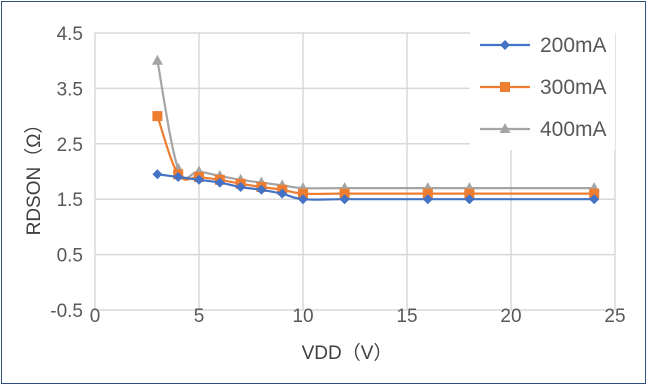 This screenshot has height=387, width=649. I want to click on x-tick-label: 25, so click(614, 316).